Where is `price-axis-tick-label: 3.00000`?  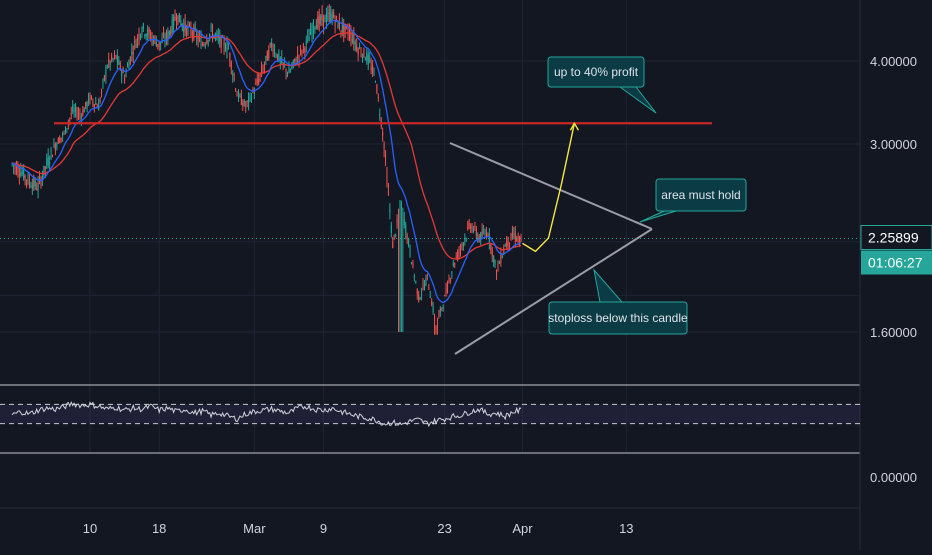 price-axis-tick-label: 3.00000 is located at coordinates (893, 144).